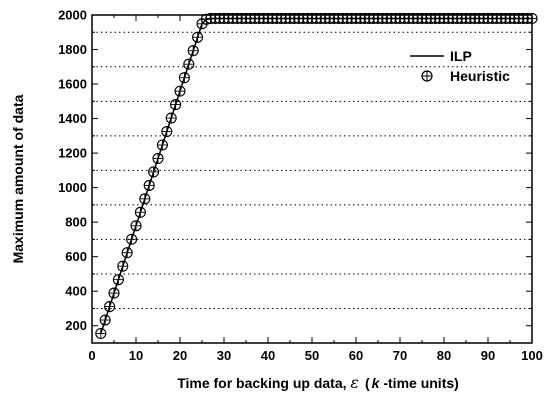  I want to click on x-axis-title-paren-open: (, so click(367, 383).